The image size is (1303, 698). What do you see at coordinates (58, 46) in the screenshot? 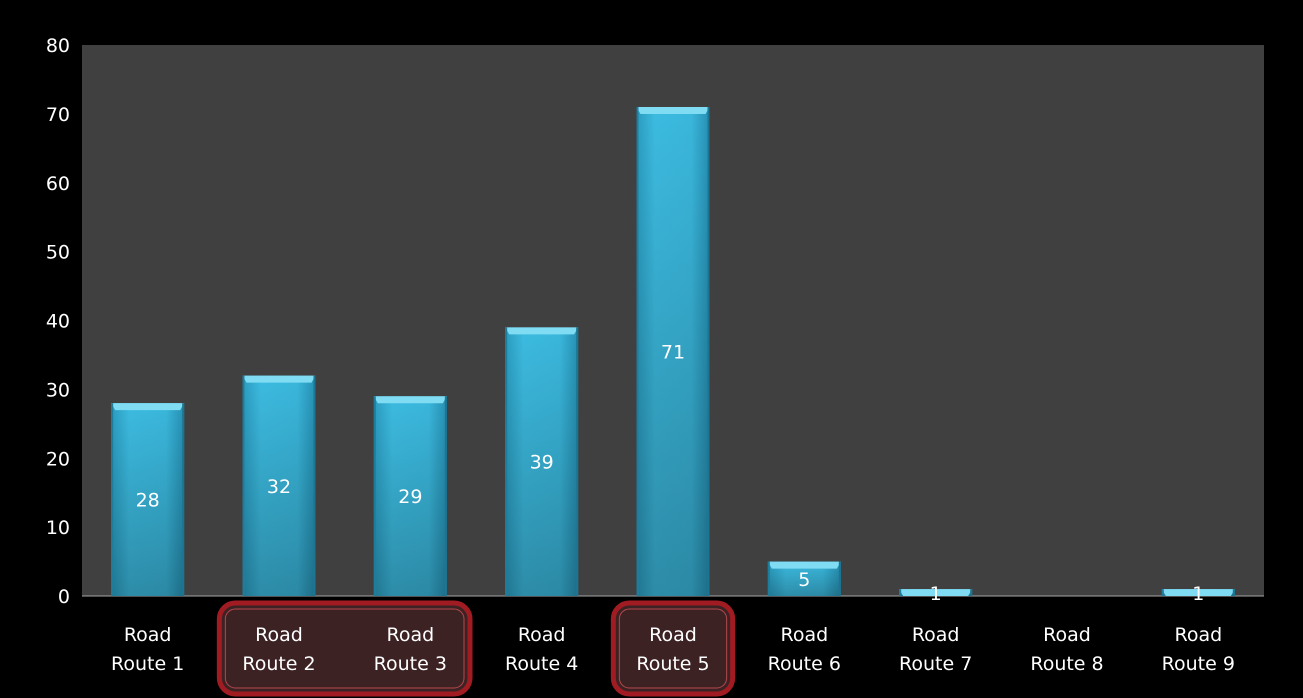
I see `y-tick-label: 80` at bounding box center [58, 46].